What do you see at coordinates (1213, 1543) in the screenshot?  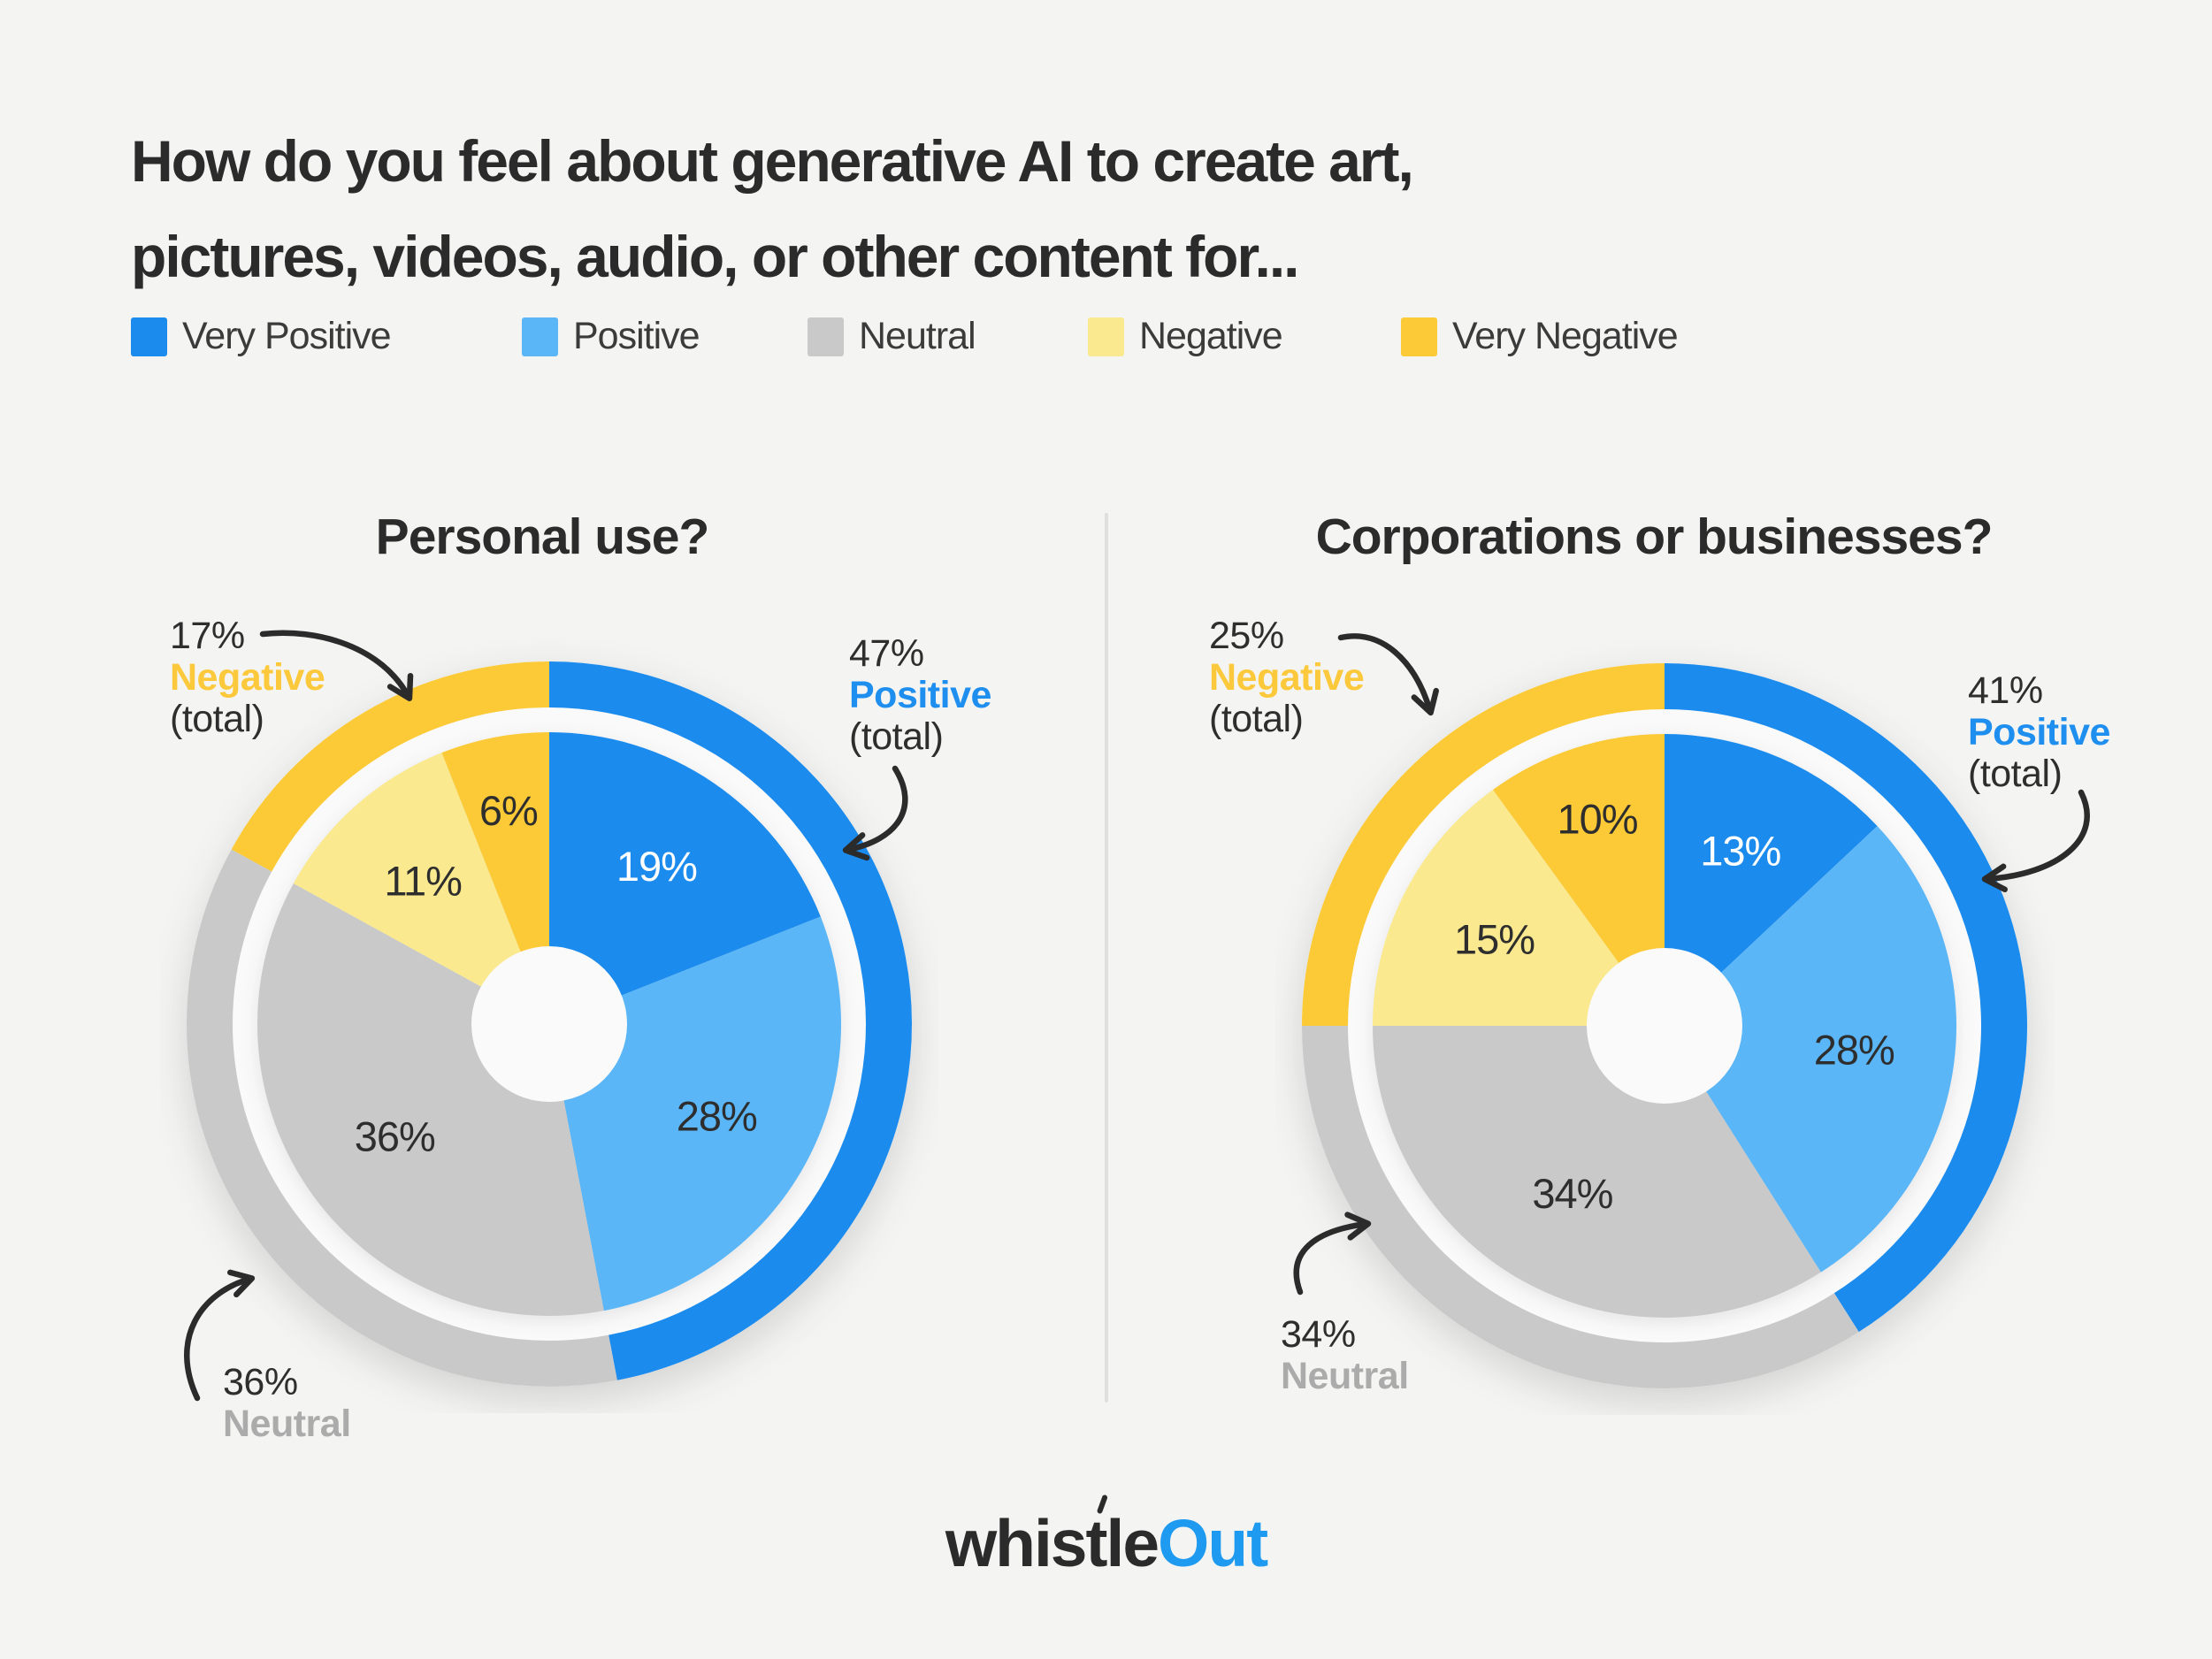 I see `logo-text-out: Out` at bounding box center [1213, 1543].